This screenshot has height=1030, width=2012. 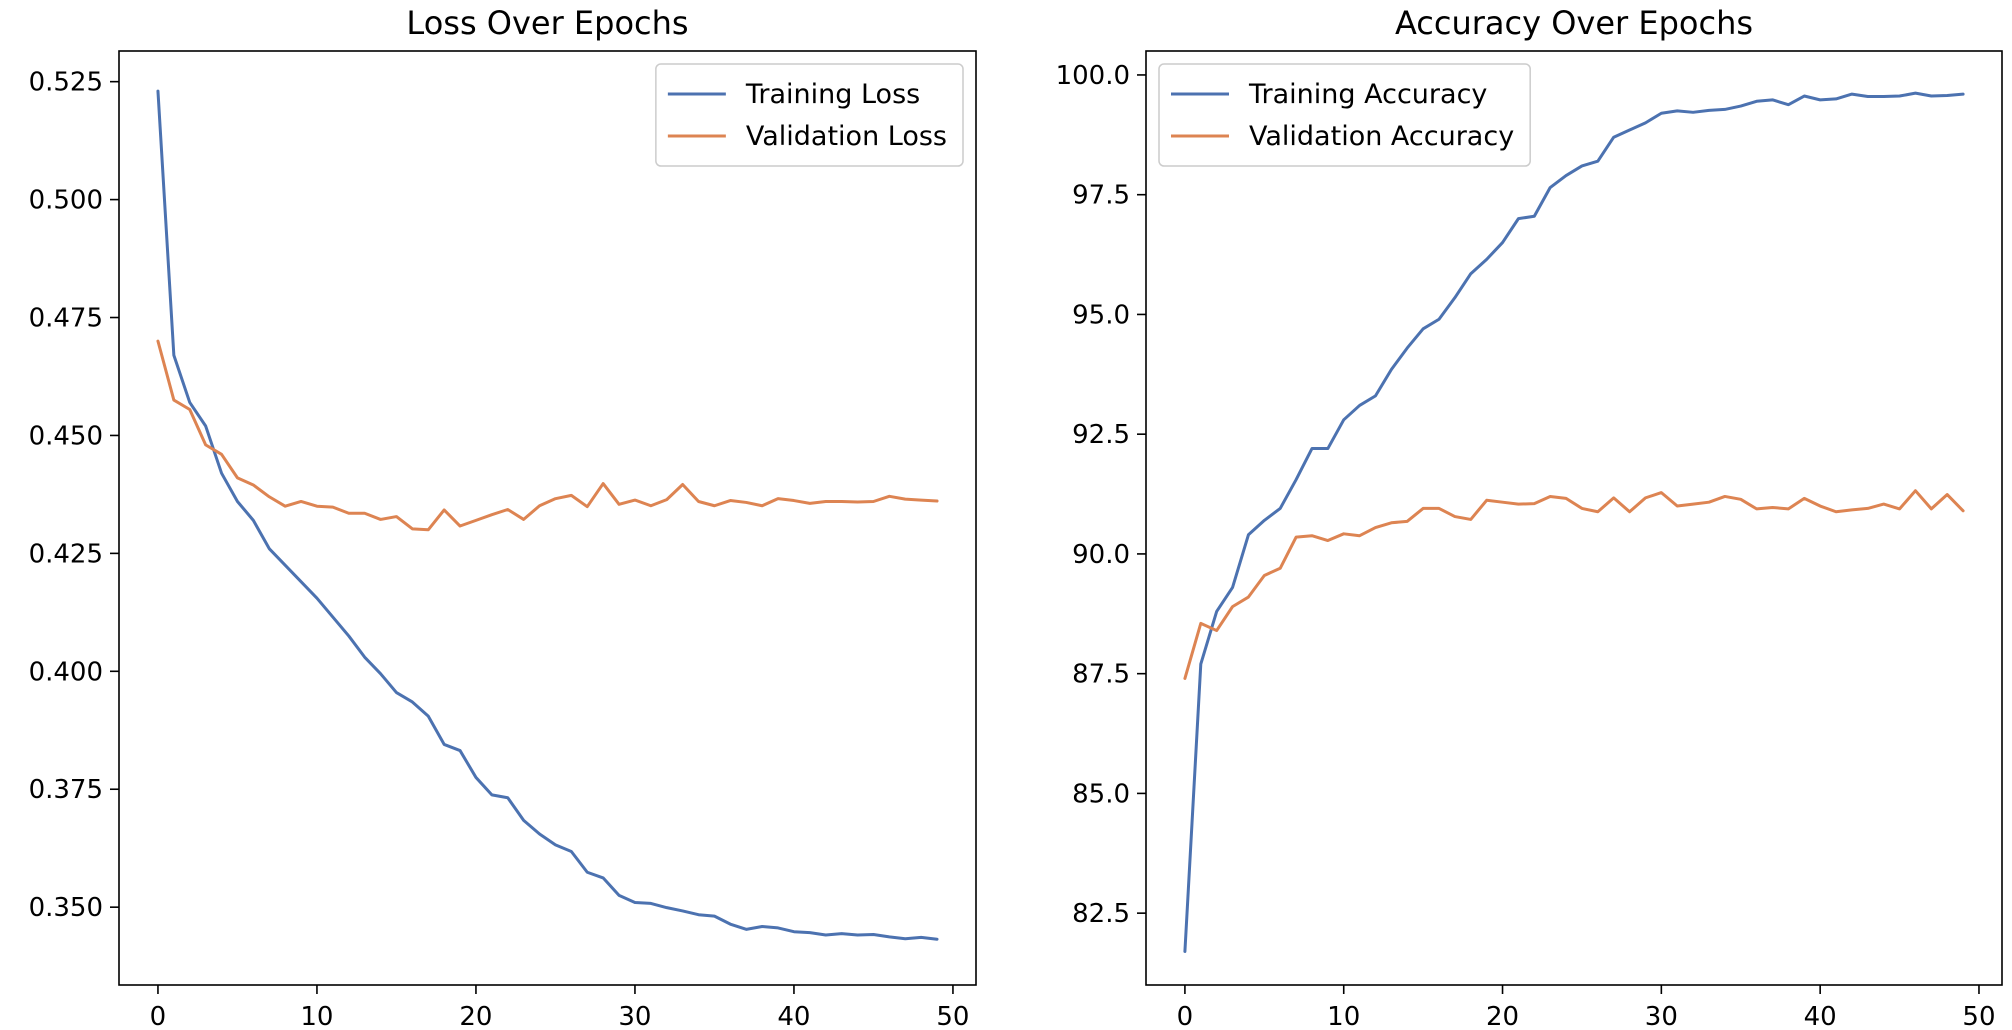 What do you see at coordinates (1574, 584) in the screenshot?
I see `validation-accuracy-line` at bounding box center [1574, 584].